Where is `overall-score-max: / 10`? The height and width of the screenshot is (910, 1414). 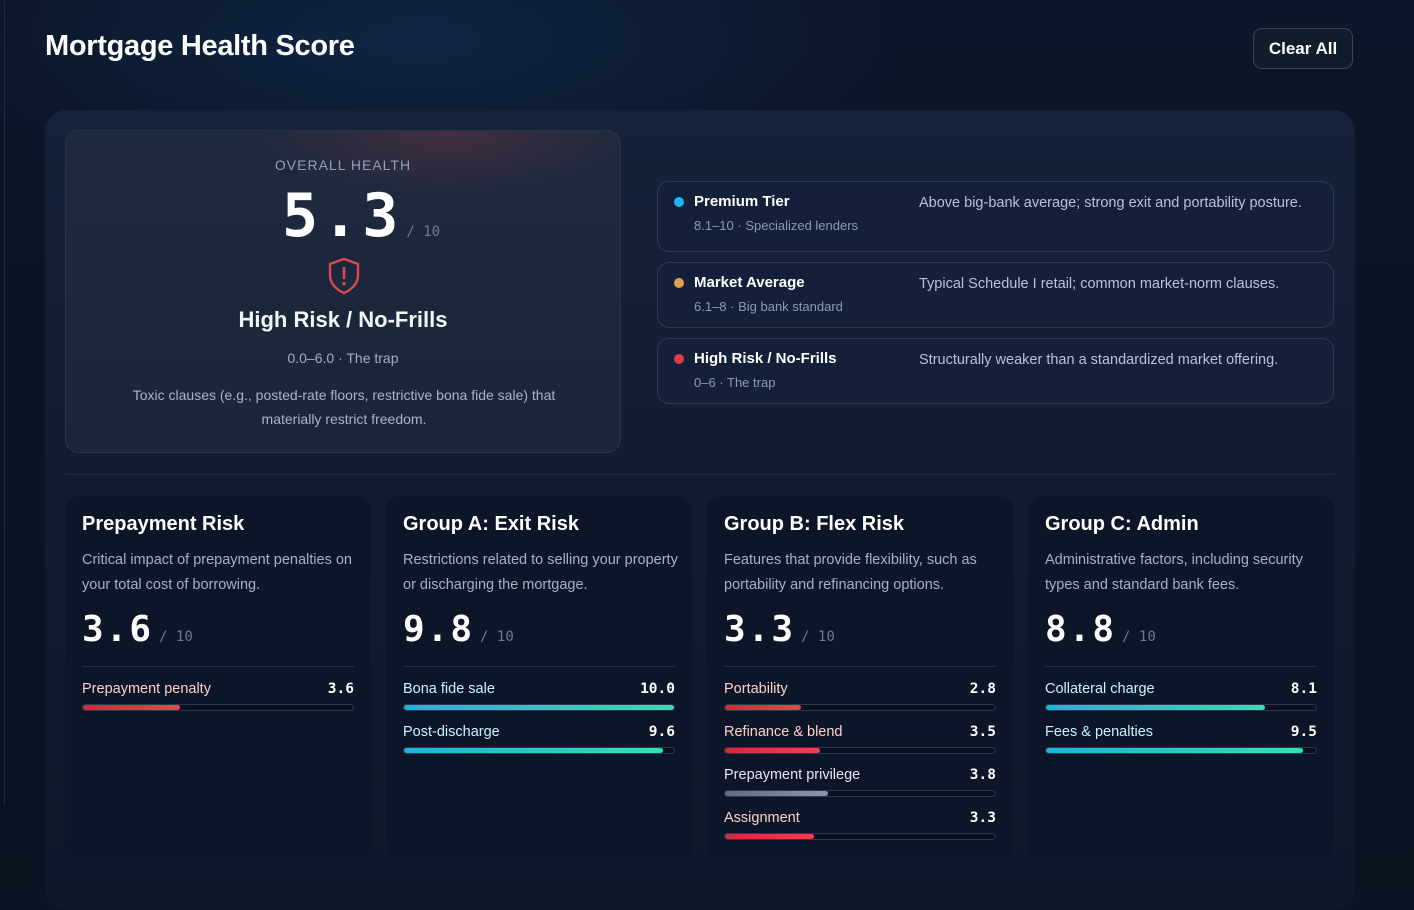
overall-score-max: / 10 is located at coordinates (423, 232).